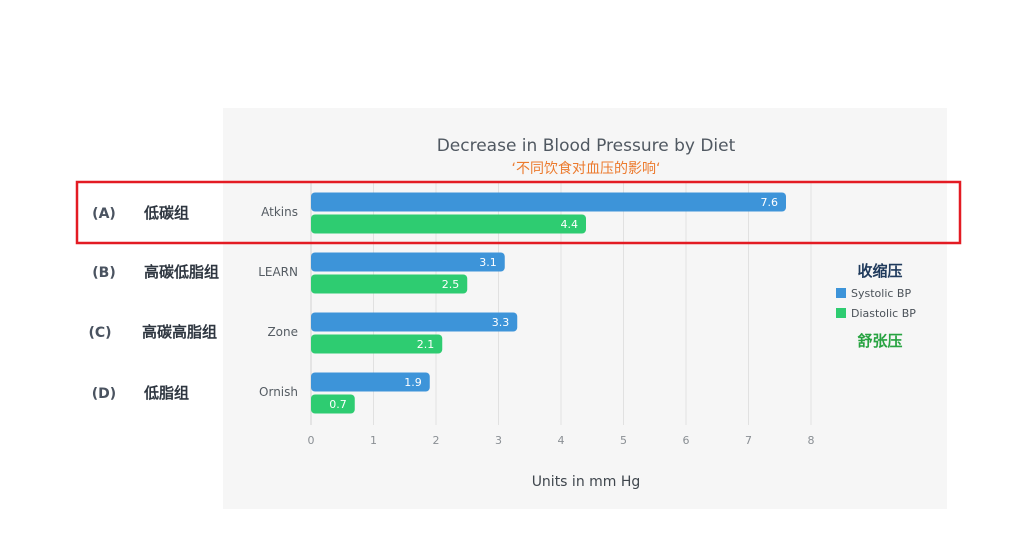  Describe the element at coordinates (338, 404) in the screenshot. I see `bar-value-label: 0.7` at that location.